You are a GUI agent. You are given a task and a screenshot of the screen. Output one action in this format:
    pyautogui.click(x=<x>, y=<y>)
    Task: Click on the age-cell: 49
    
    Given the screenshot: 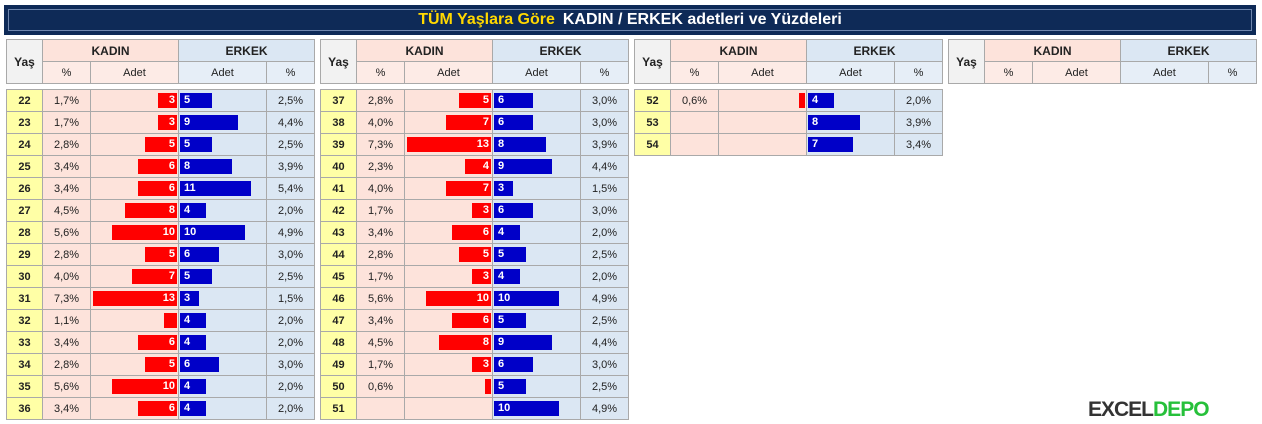 What is the action you would take?
    pyautogui.click(x=338, y=364)
    